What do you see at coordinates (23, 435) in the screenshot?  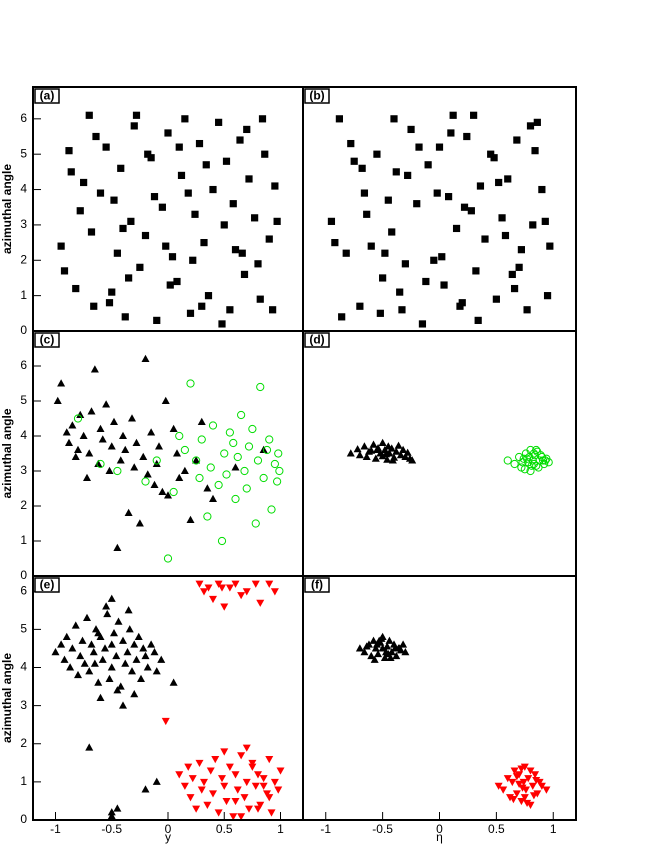 I see `y-tick-label: 4` at bounding box center [23, 435].